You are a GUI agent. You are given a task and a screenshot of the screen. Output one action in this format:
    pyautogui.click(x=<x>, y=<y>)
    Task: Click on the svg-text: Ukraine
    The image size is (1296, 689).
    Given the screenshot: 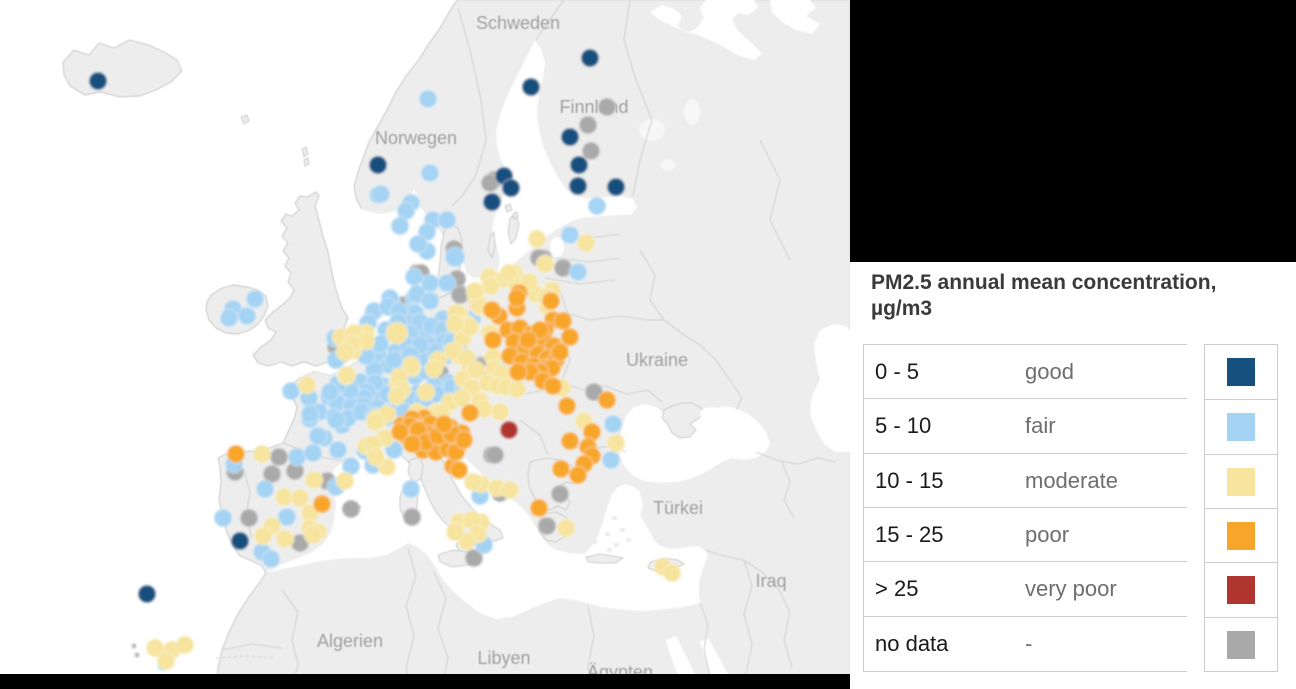 What is the action you would take?
    pyautogui.click(x=657, y=360)
    